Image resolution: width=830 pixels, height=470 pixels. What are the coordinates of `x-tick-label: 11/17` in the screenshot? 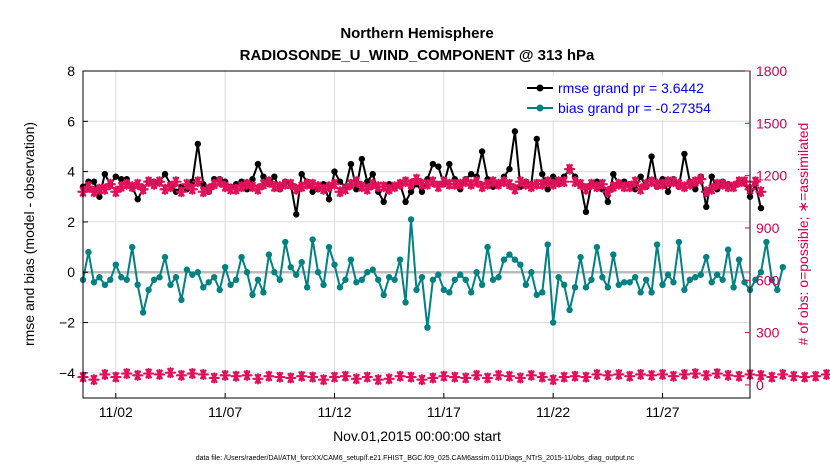 It's located at (444, 412).